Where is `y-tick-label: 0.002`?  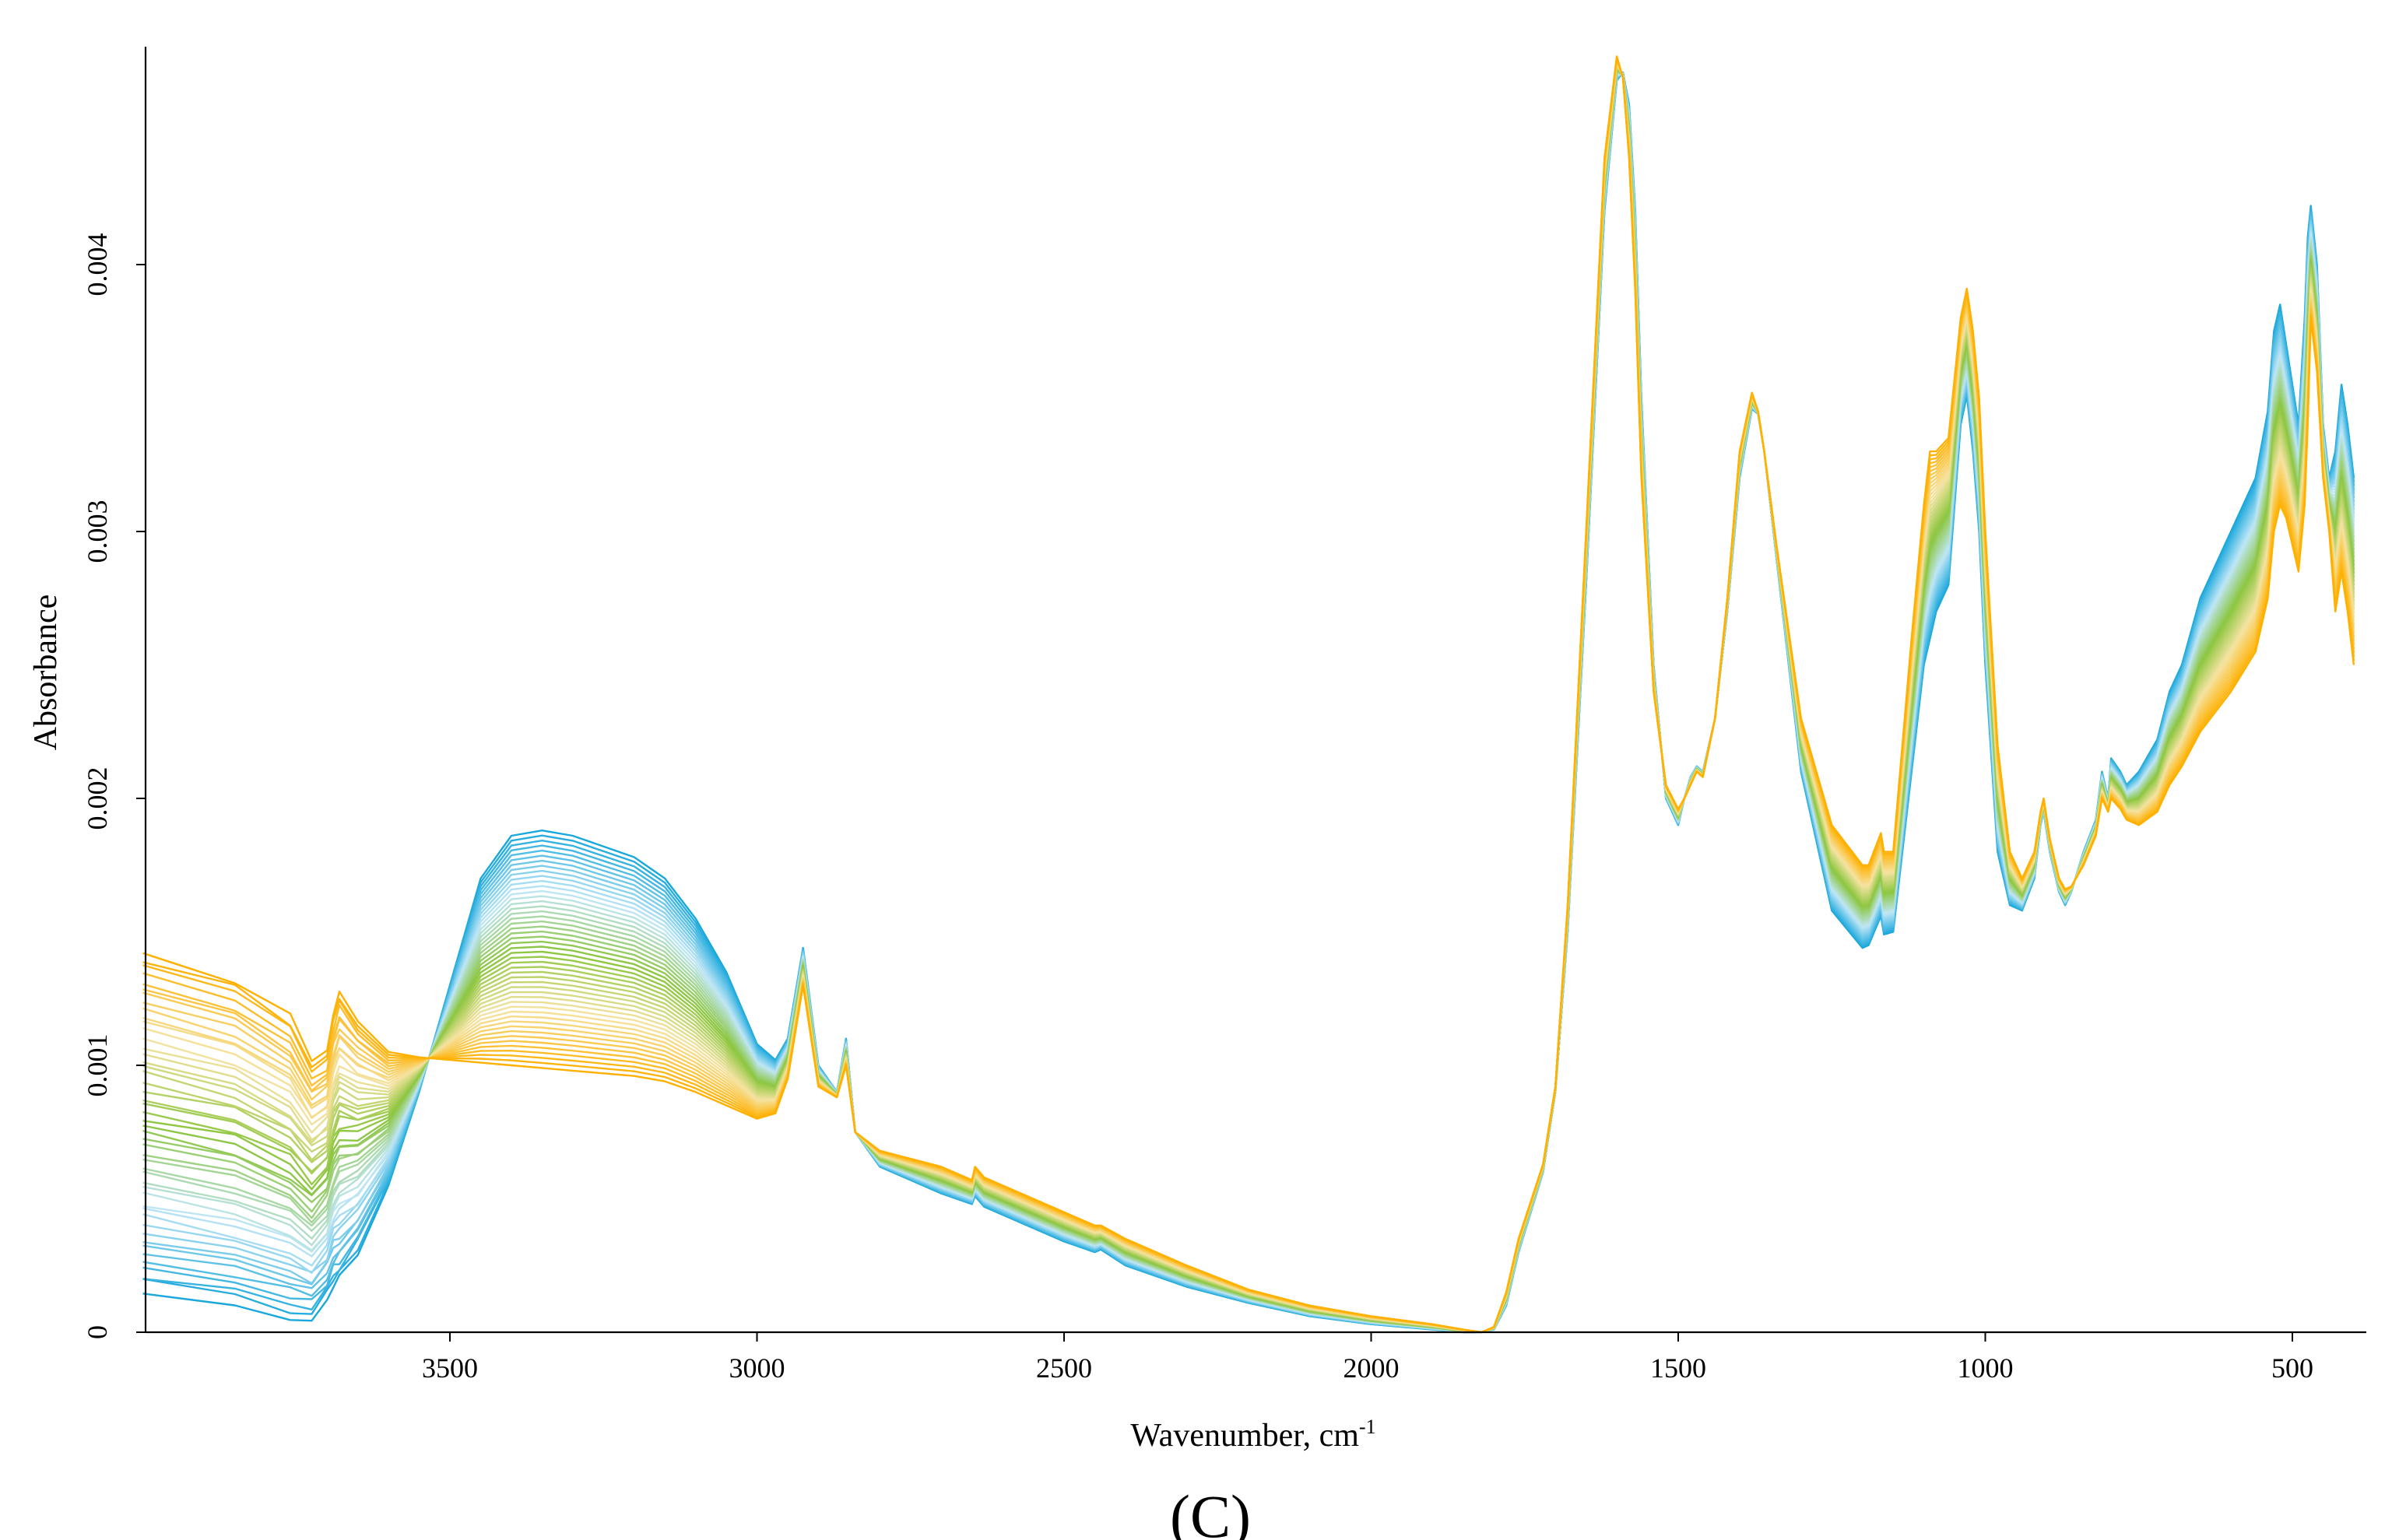 y-tick-label: 0.002 is located at coordinates (97, 798).